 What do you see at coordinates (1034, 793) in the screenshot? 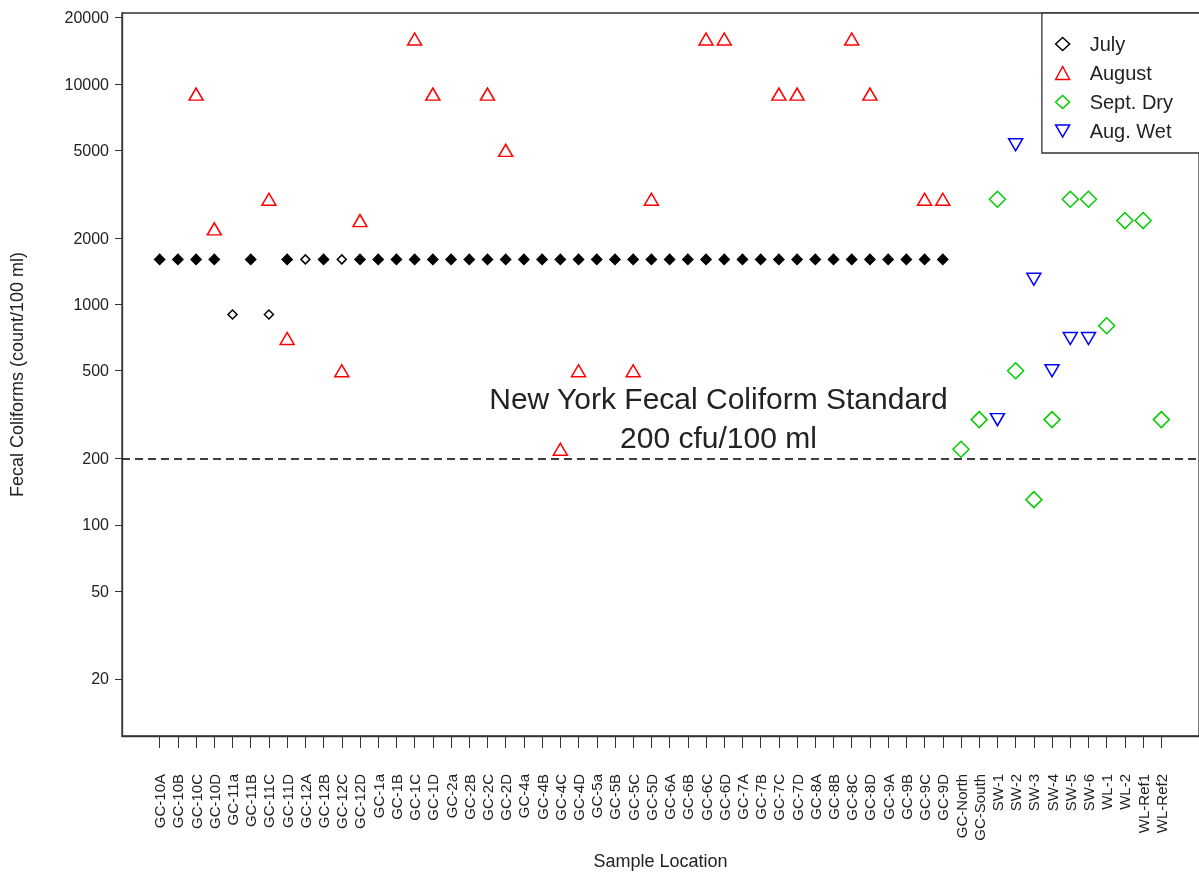
I see `x-tick-label: SW-3` at bounding box center [1034, 793].